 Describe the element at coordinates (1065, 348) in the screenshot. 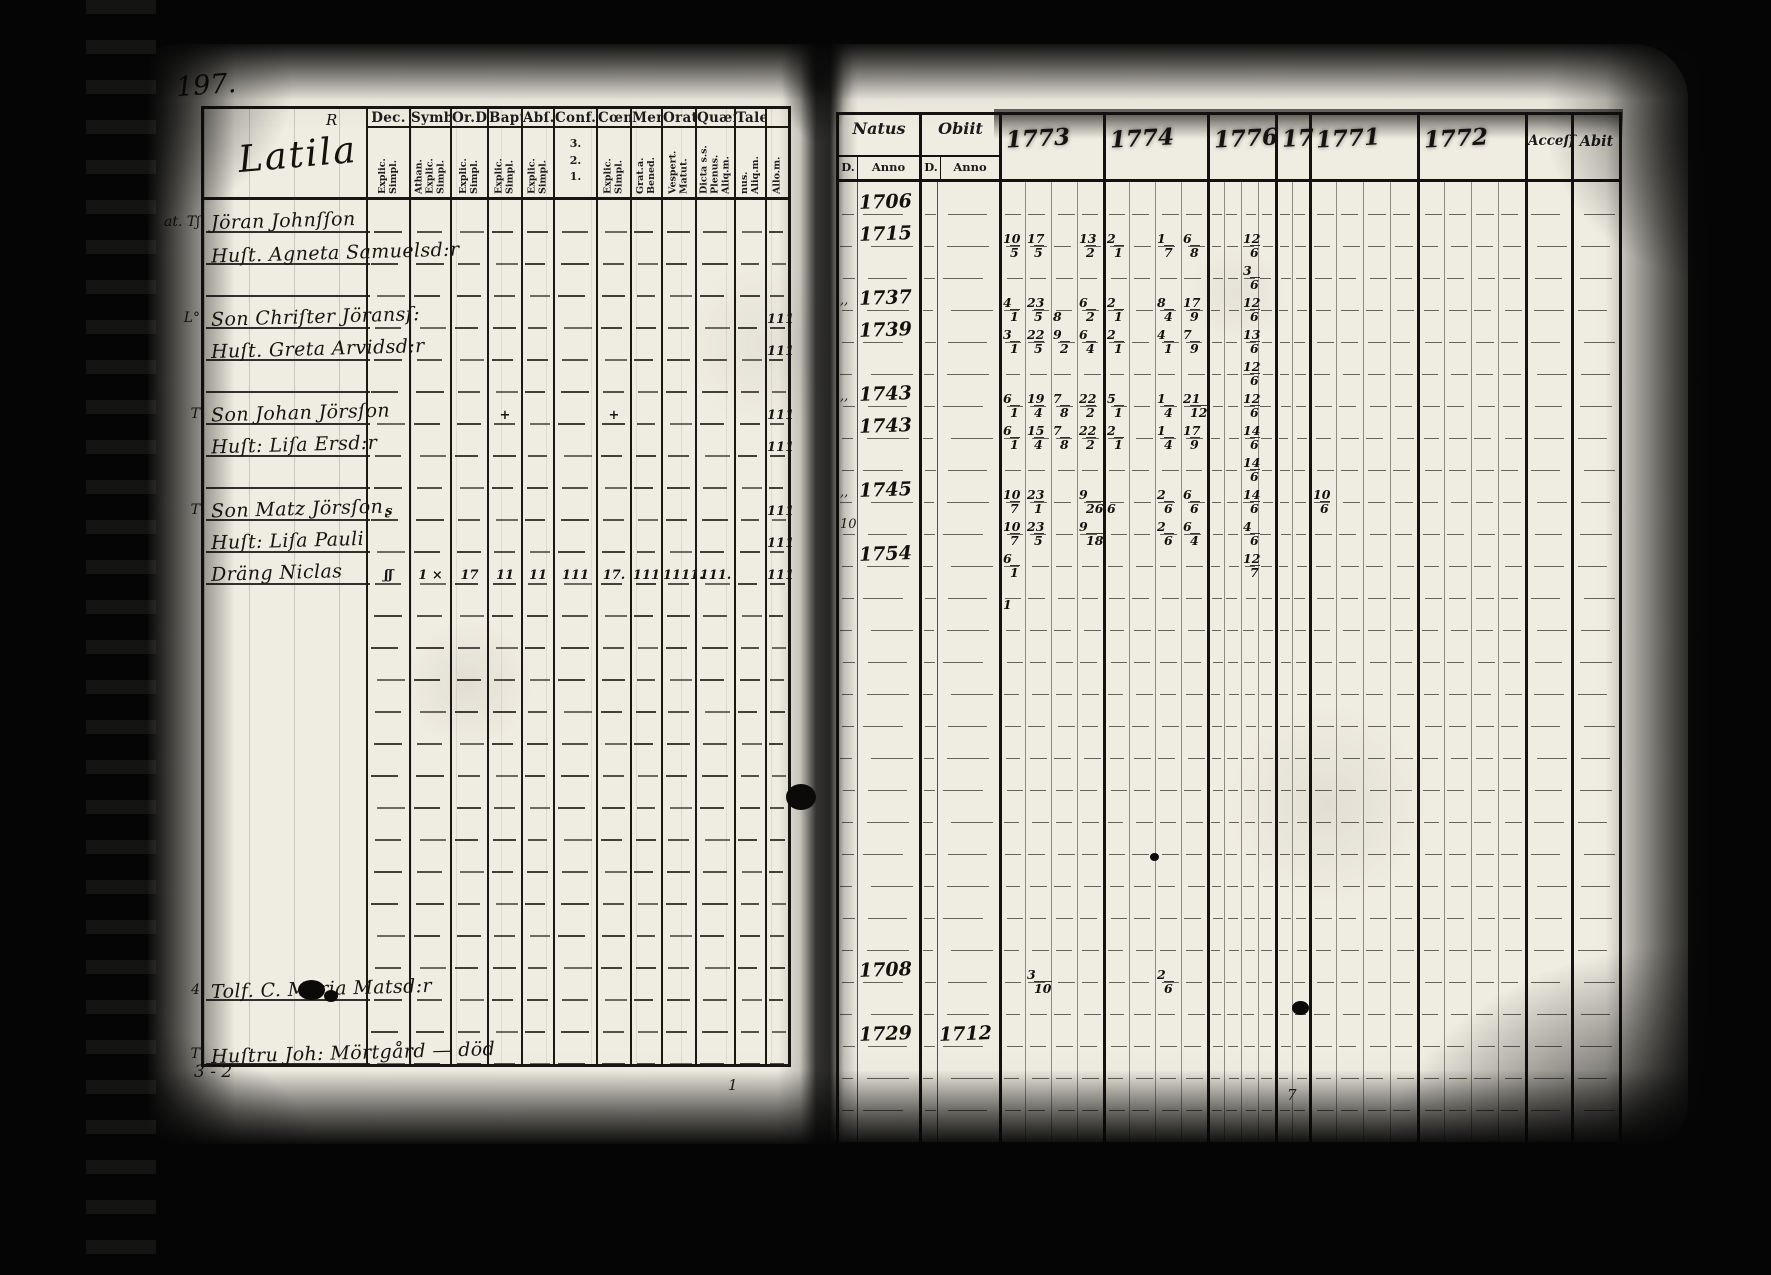

I see `denominator: 2` at that location.